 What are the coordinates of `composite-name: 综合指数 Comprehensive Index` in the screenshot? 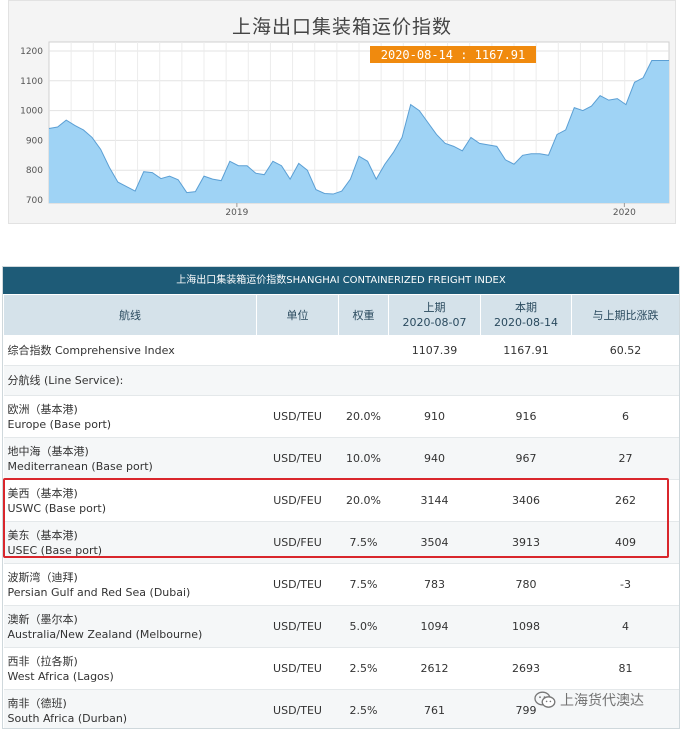 It's located at (130, 350).